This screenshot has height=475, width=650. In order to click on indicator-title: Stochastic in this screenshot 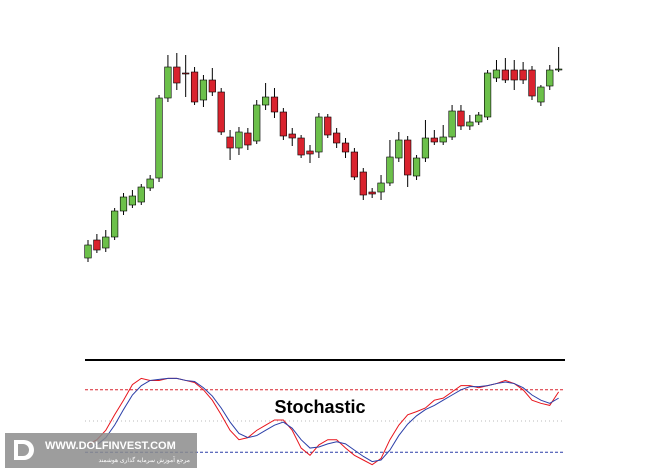, I will do `click(319, 407)`.